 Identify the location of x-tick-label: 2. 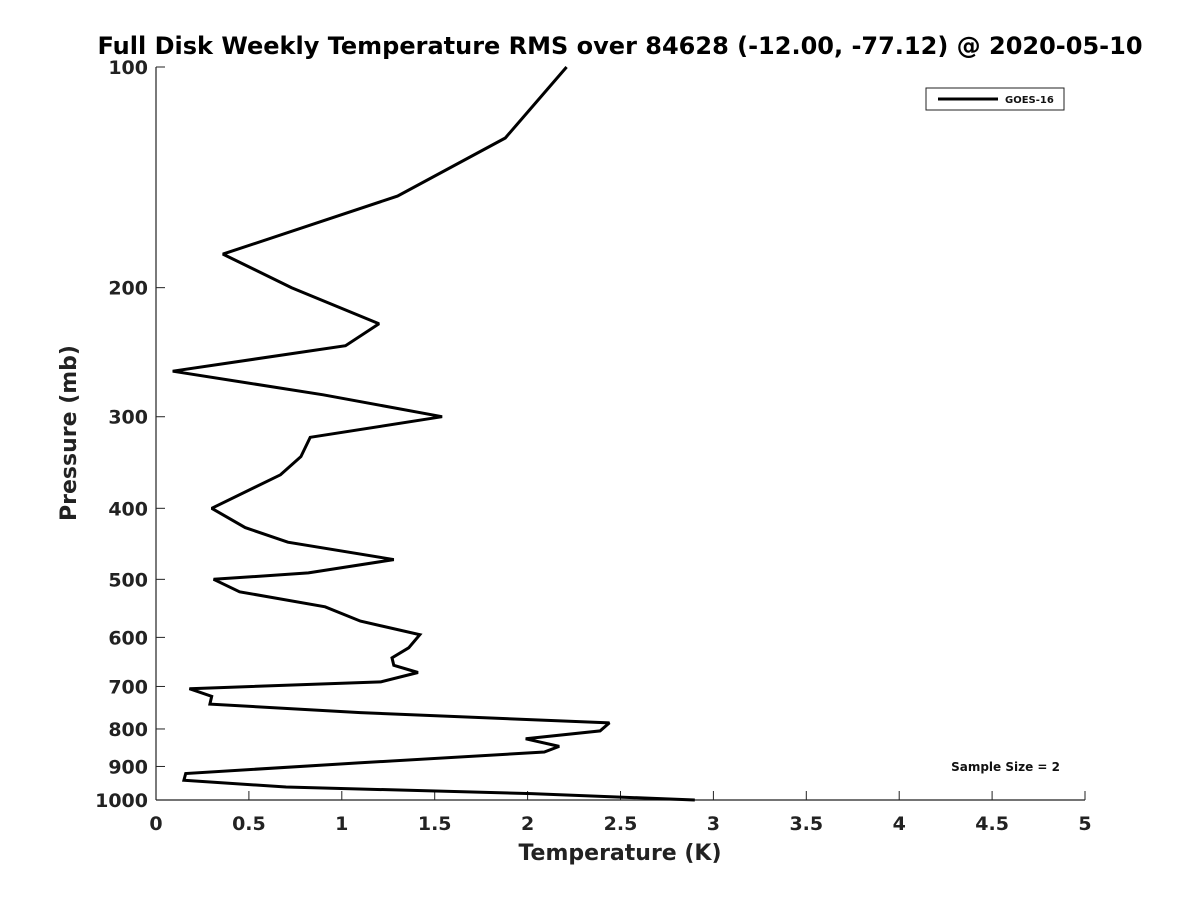
(527, 824).